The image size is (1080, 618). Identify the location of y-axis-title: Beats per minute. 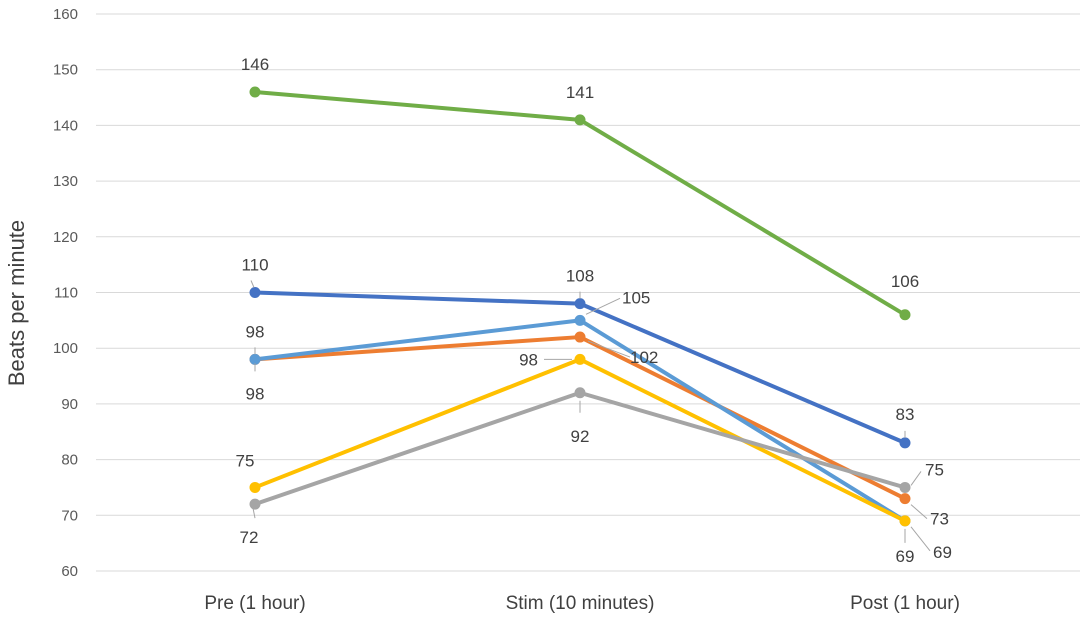
(16, 303).